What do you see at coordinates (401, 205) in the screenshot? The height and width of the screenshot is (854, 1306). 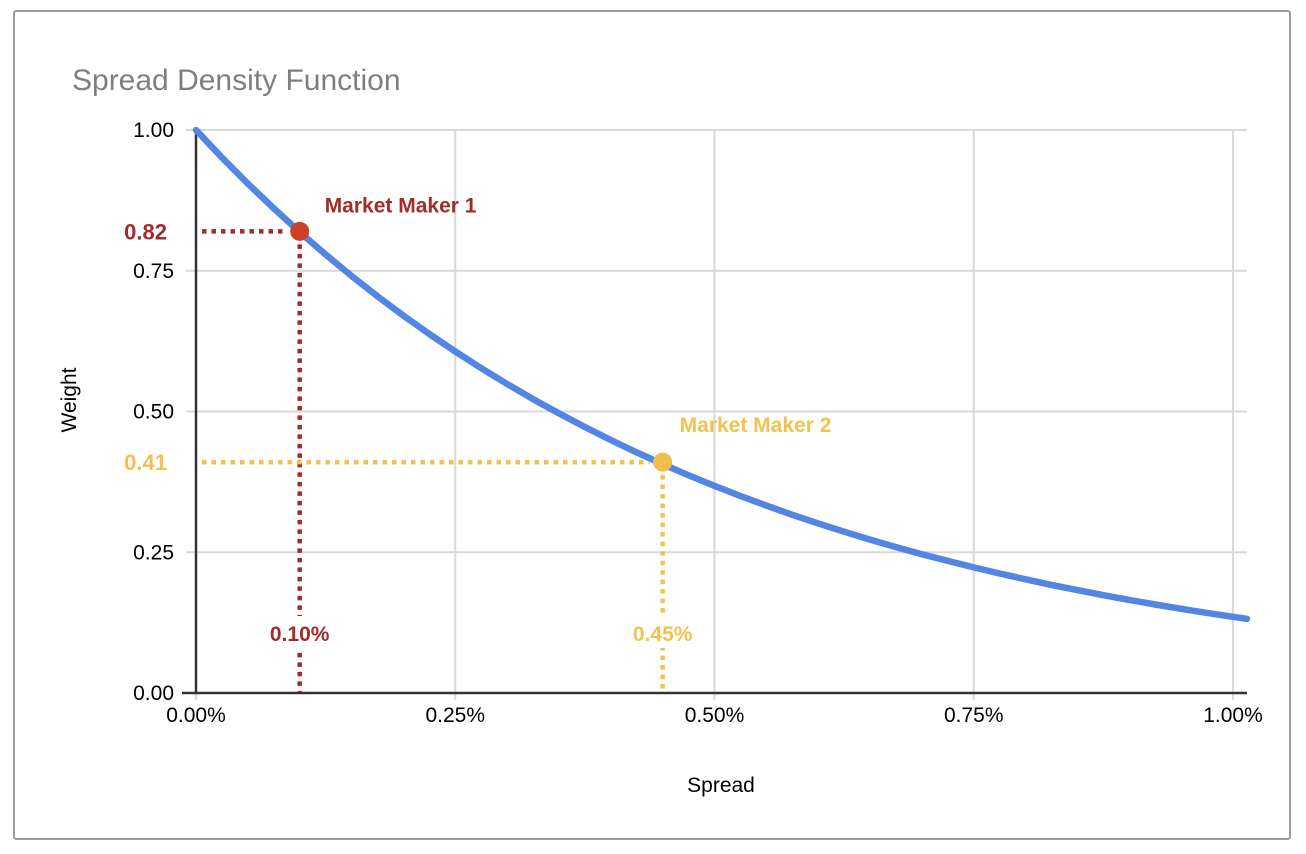 I see `marker-name-label: Market Maker 1` at bounding box center [401, 205].